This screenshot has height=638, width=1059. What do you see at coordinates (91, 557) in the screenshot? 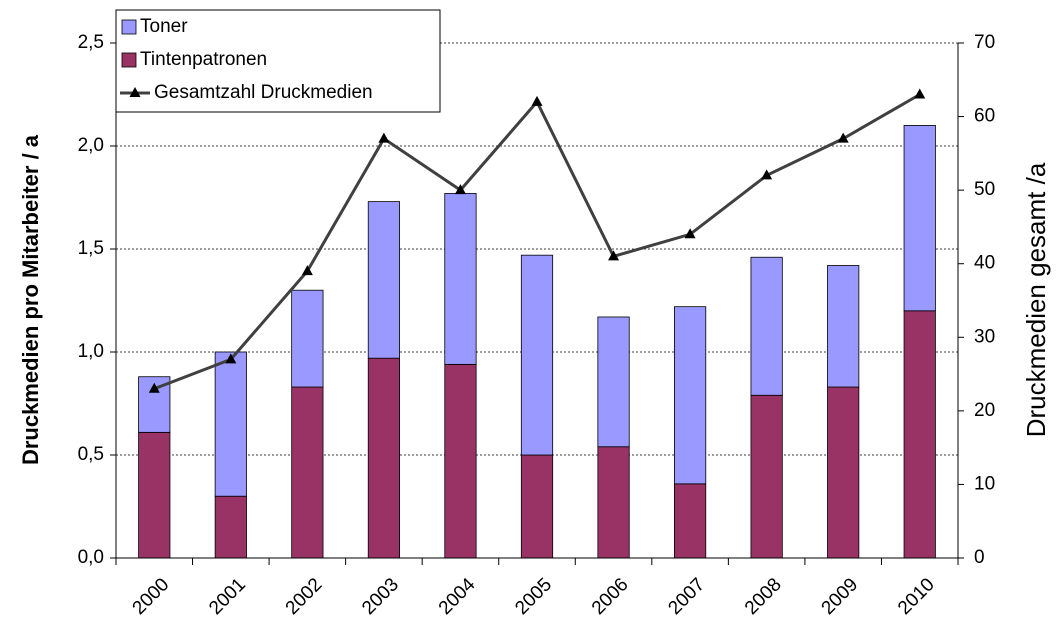
I see `y-tick-label: 0,0` at bounding box center [91, 557].